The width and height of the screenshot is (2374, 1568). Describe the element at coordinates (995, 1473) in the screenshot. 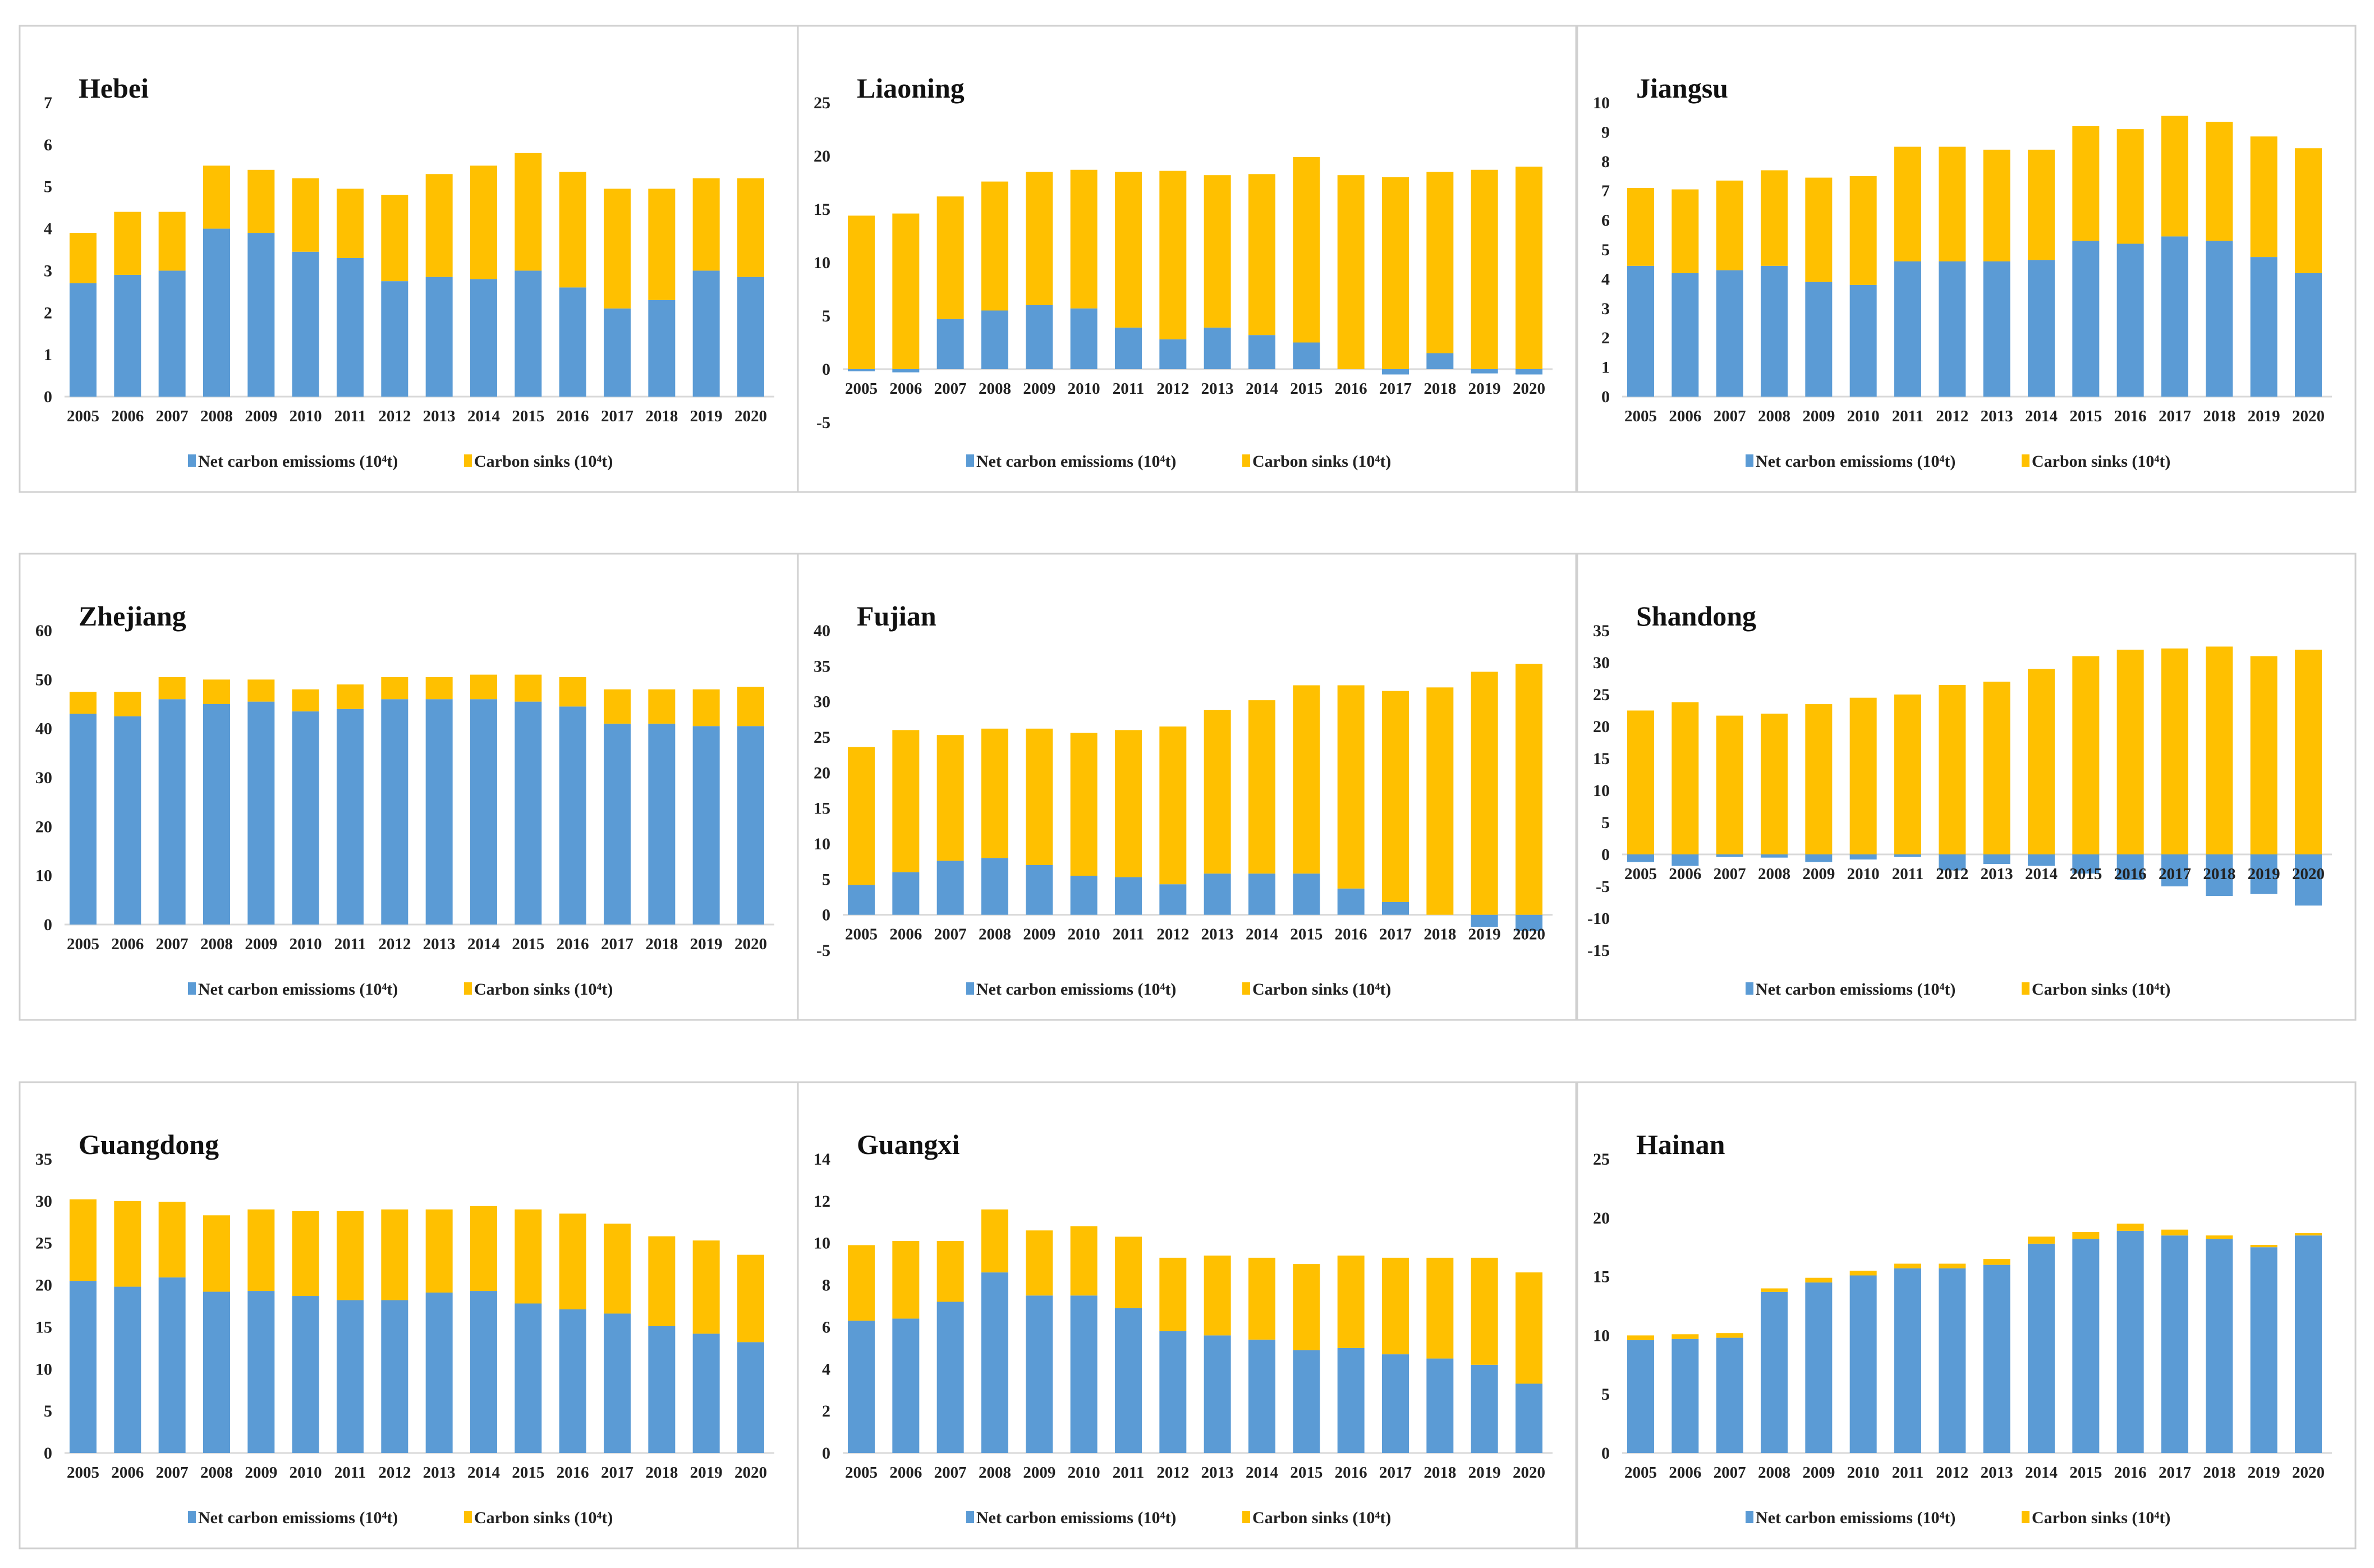

I see `x-tick-label: 2008` at that location.